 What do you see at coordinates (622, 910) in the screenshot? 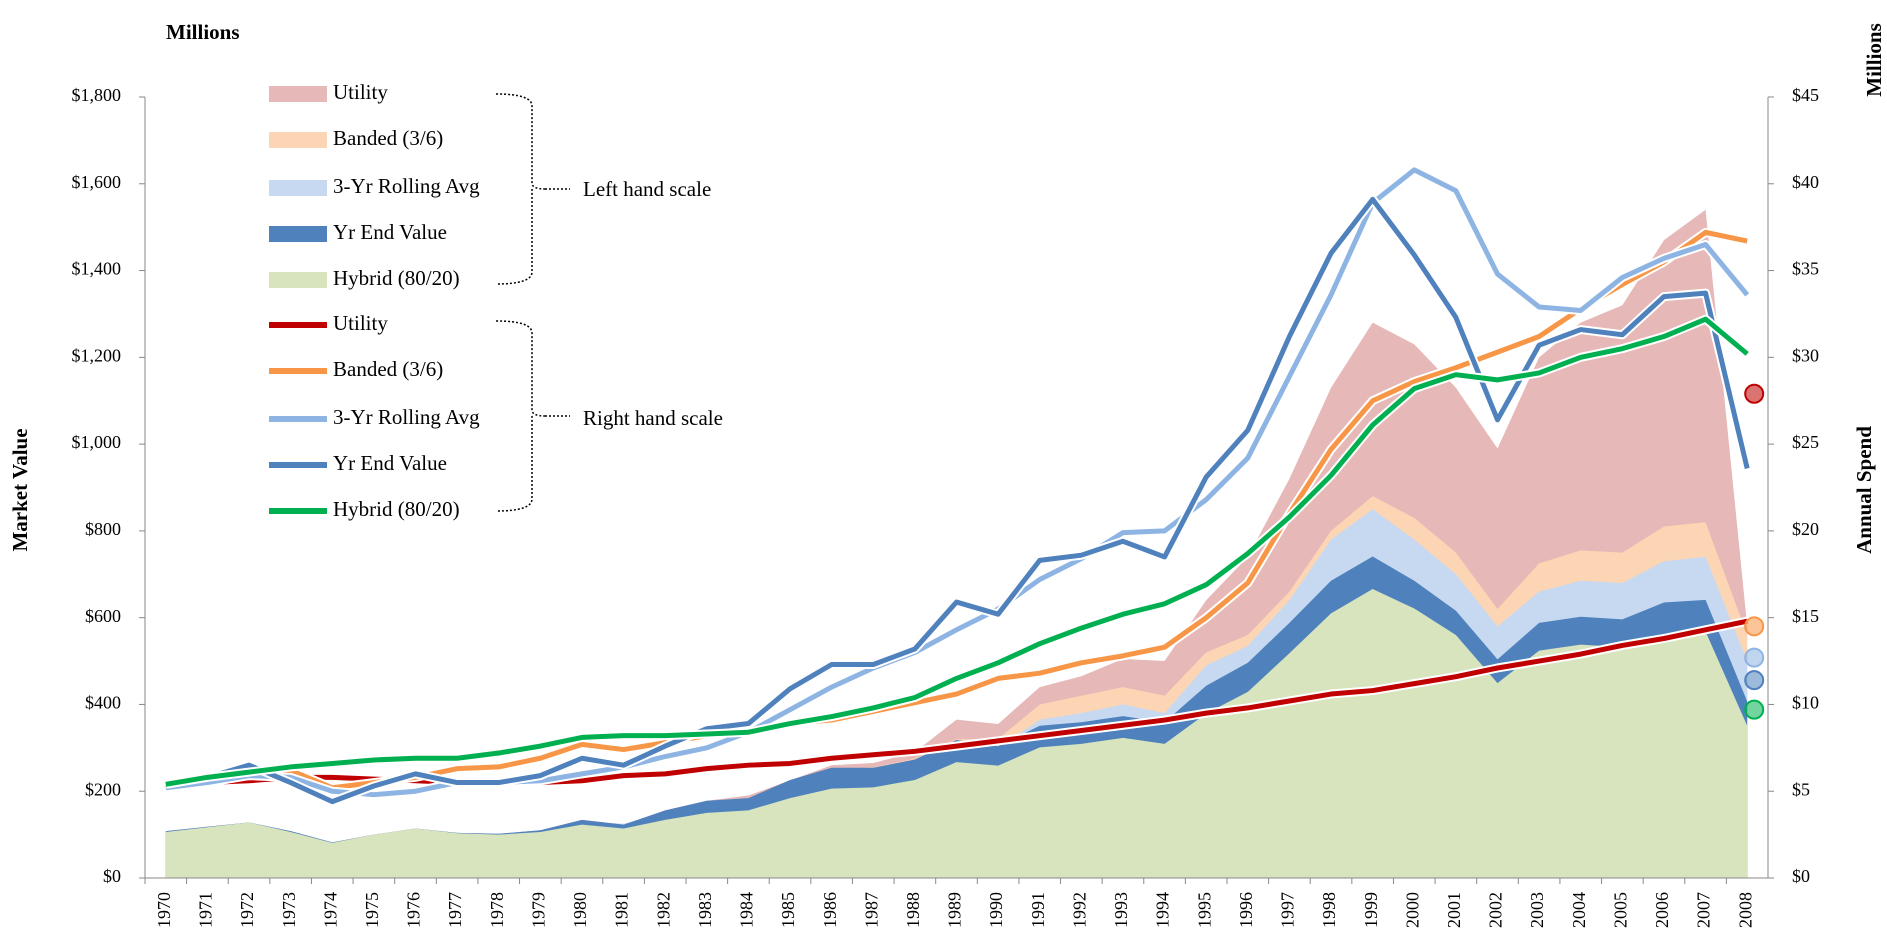
I see `x-tick-label: 1981` at bounding box center [622, 910].